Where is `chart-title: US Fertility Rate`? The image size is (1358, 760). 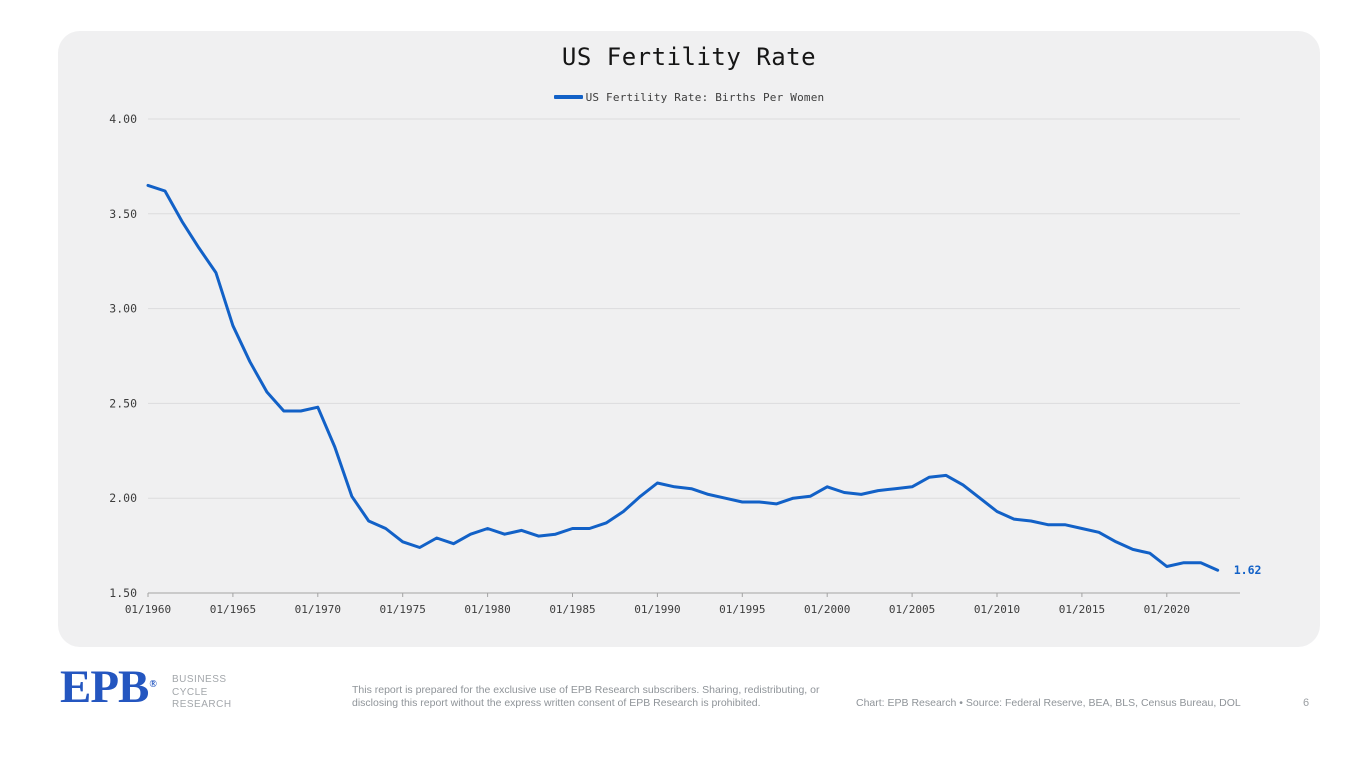 chart-title: US Fertility Rate is located at coordinates (689, 57).